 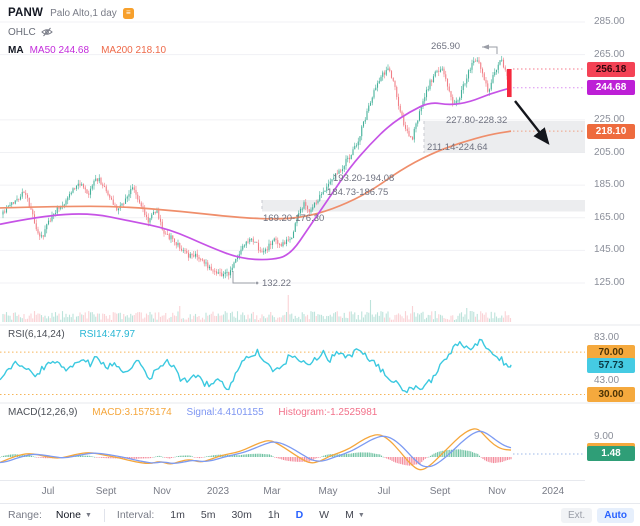 What do you see at coordinates (22, 32) in the screenshot?
I see `ohlc-label: OHLC` at bounding box center [22, 32].